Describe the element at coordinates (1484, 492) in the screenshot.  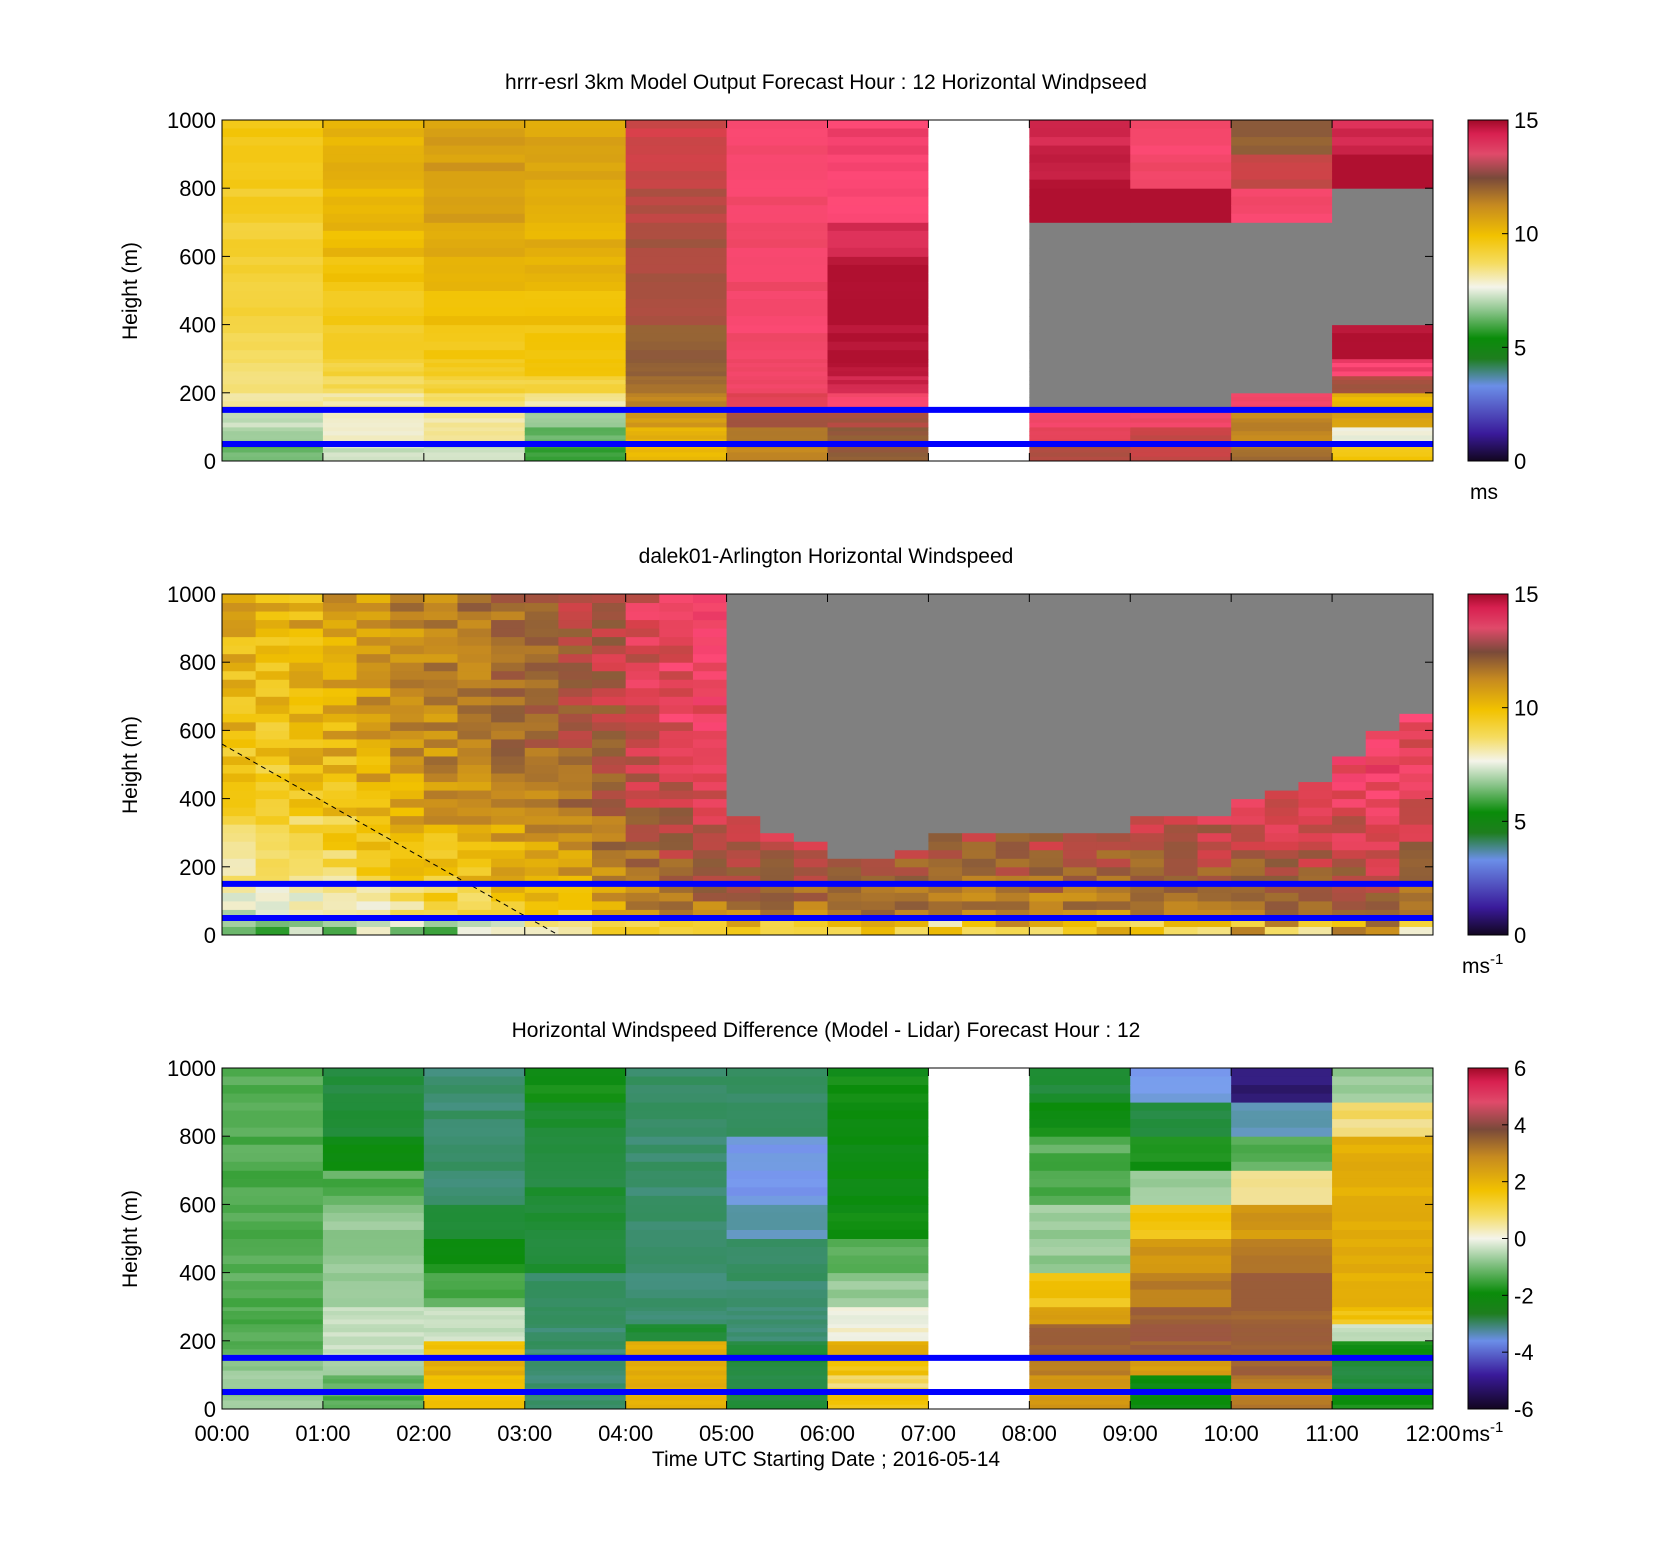
I see `colorbar-unit: ms` at that location.